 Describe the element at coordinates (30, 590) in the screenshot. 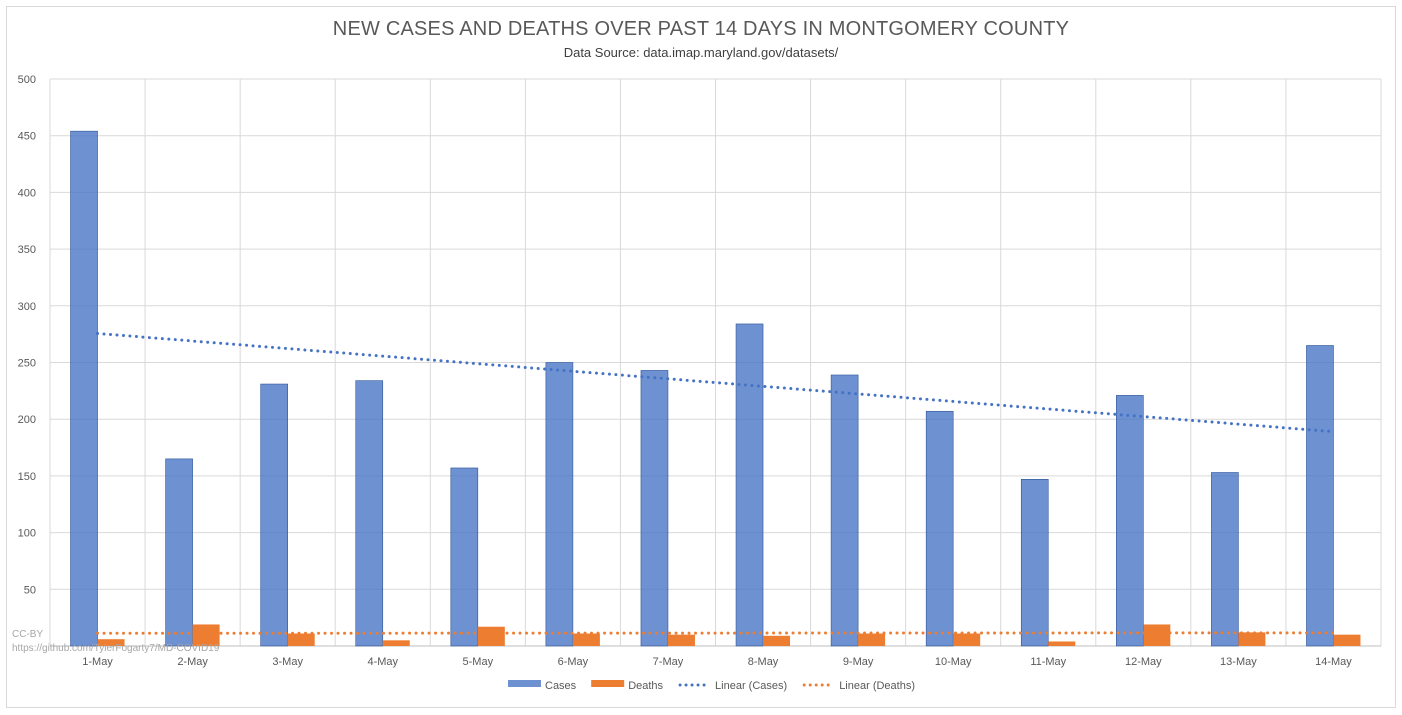

I see `y-tick-label: 50` at that location.